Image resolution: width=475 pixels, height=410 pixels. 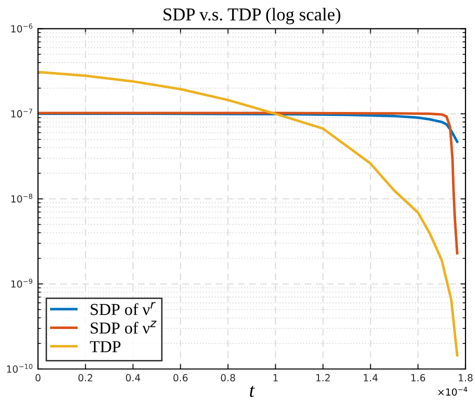 I want to click on x-tick-label: 0.8, so click(x=228, y=378).